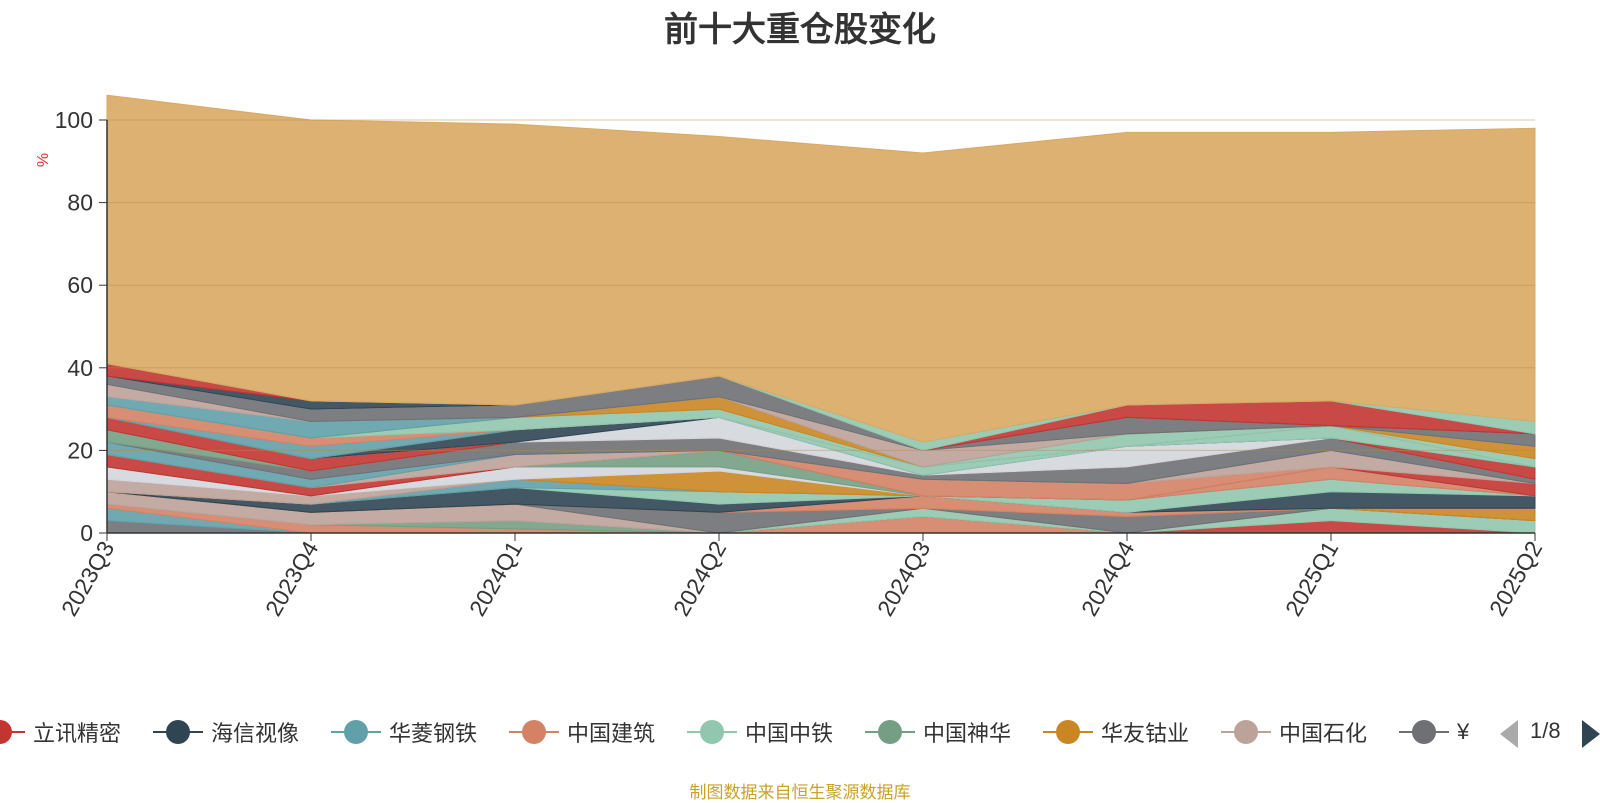 This screenshot has width=1600, height=803. I want to click on y-tick-label: 40, so click(80, 368).